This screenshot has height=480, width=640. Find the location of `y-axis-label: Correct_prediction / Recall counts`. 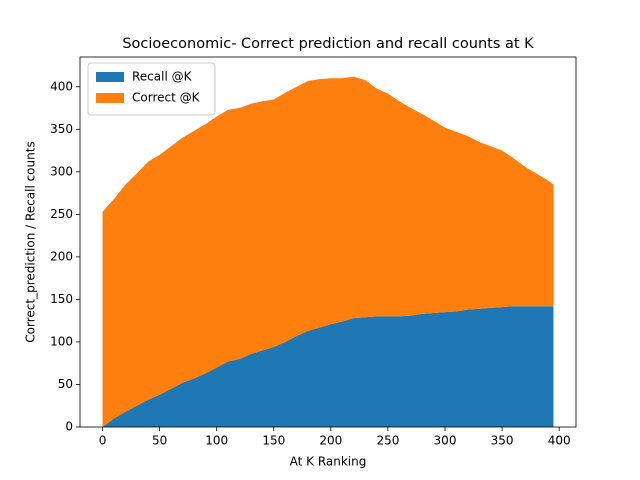

y-axis-label: Correct_prediction / Recall counts is located at coordinates (31, 241).